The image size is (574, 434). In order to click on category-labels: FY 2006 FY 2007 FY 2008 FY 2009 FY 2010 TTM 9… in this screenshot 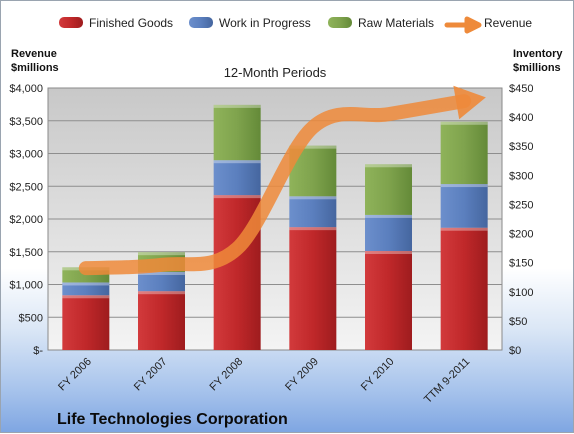, I will do `click(264, 381)`.